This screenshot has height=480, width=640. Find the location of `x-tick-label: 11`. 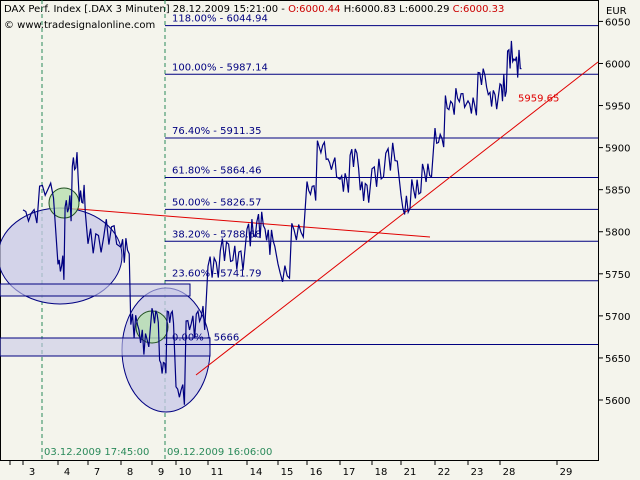

x-tick-label: 11 is located at coordinates (217, 472).